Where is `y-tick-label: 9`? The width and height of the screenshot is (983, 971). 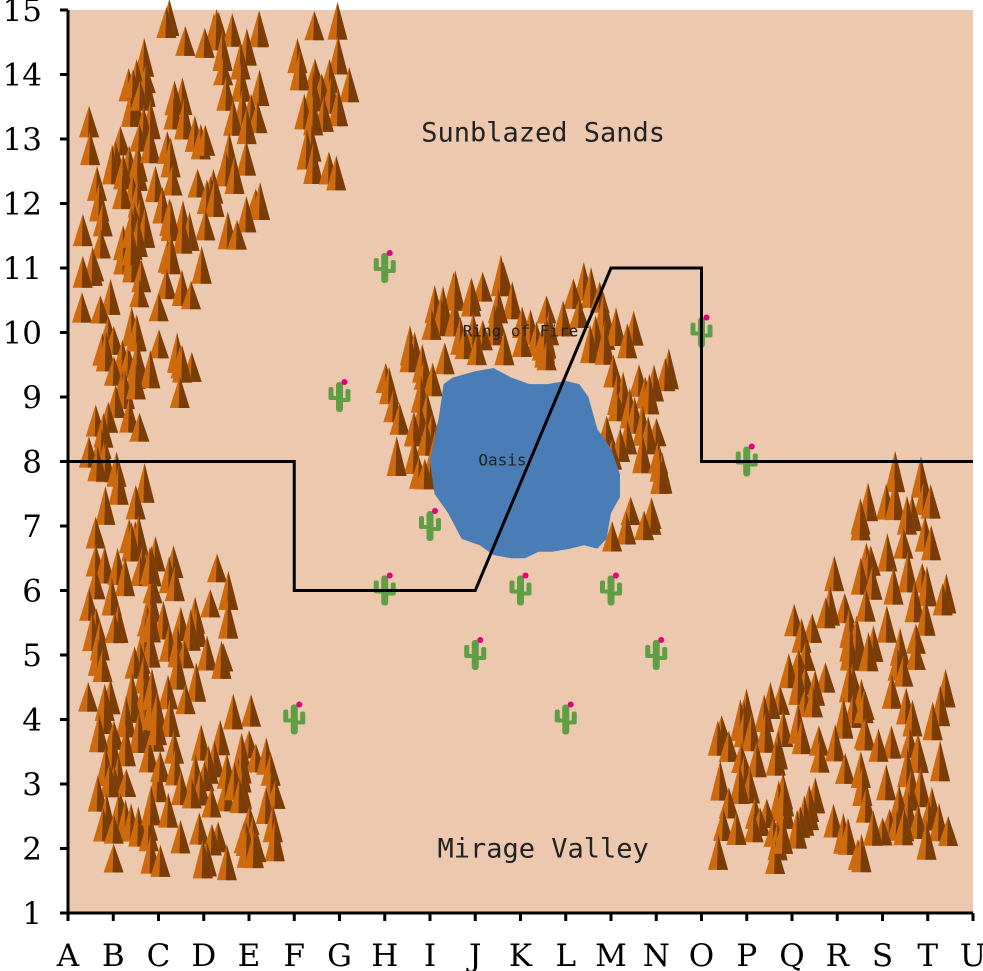 y-tick-label: 9 is located at coordinates (32, 398).